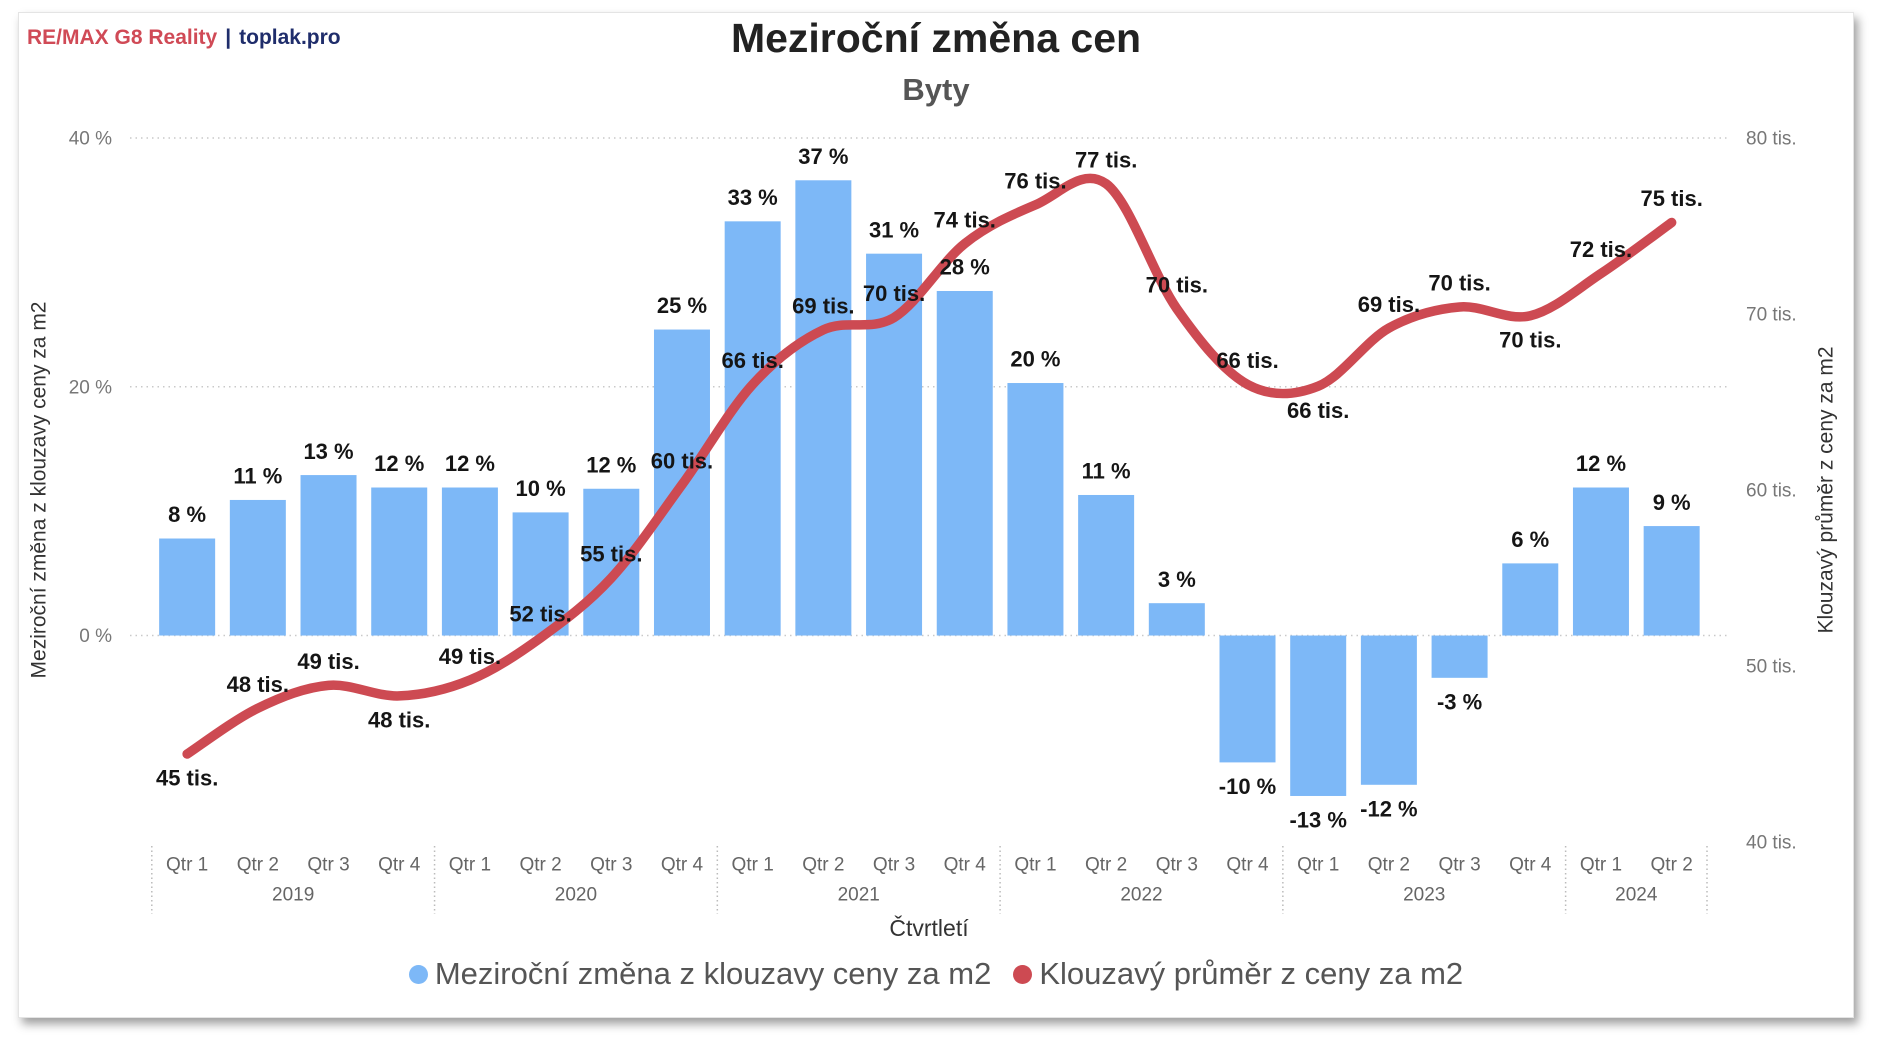 The height and width of the screenshot is (1052, 1882). I want to click on bar-data-label: 3 %, so click(1177, 579).